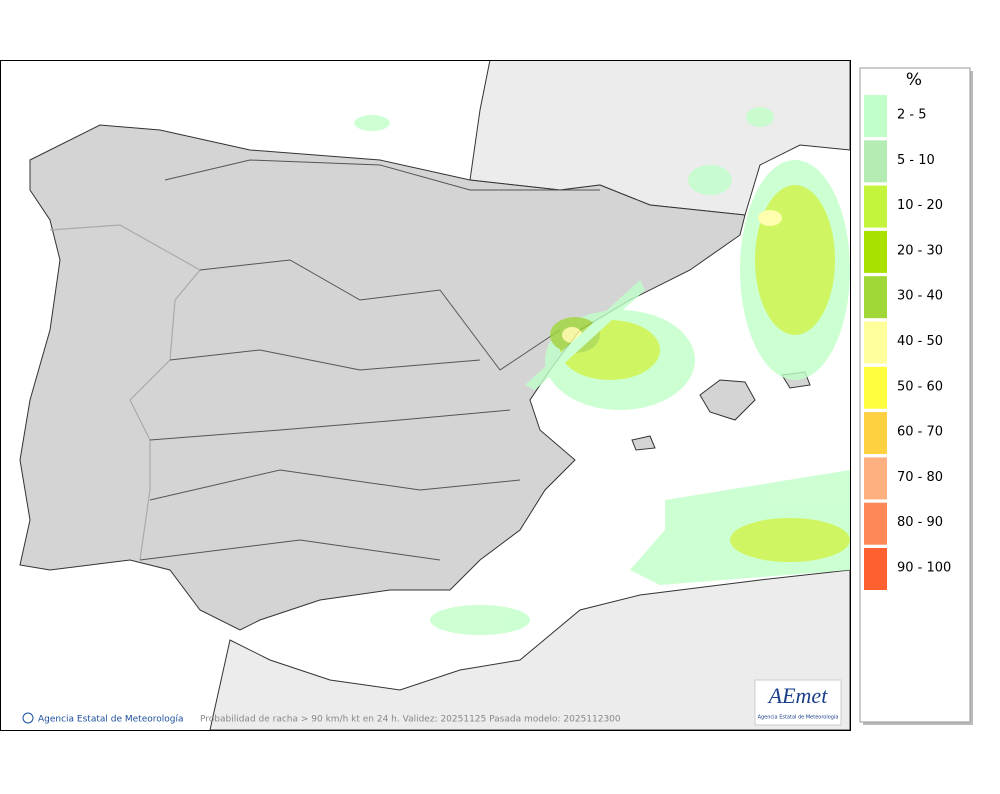 This screenshot has width=1000, height=794. What do you see at coordinates (111, 720) in the screenshot?
I see `credit: Agencia Estatal de Meteorología` at bounding box center [111, 720].